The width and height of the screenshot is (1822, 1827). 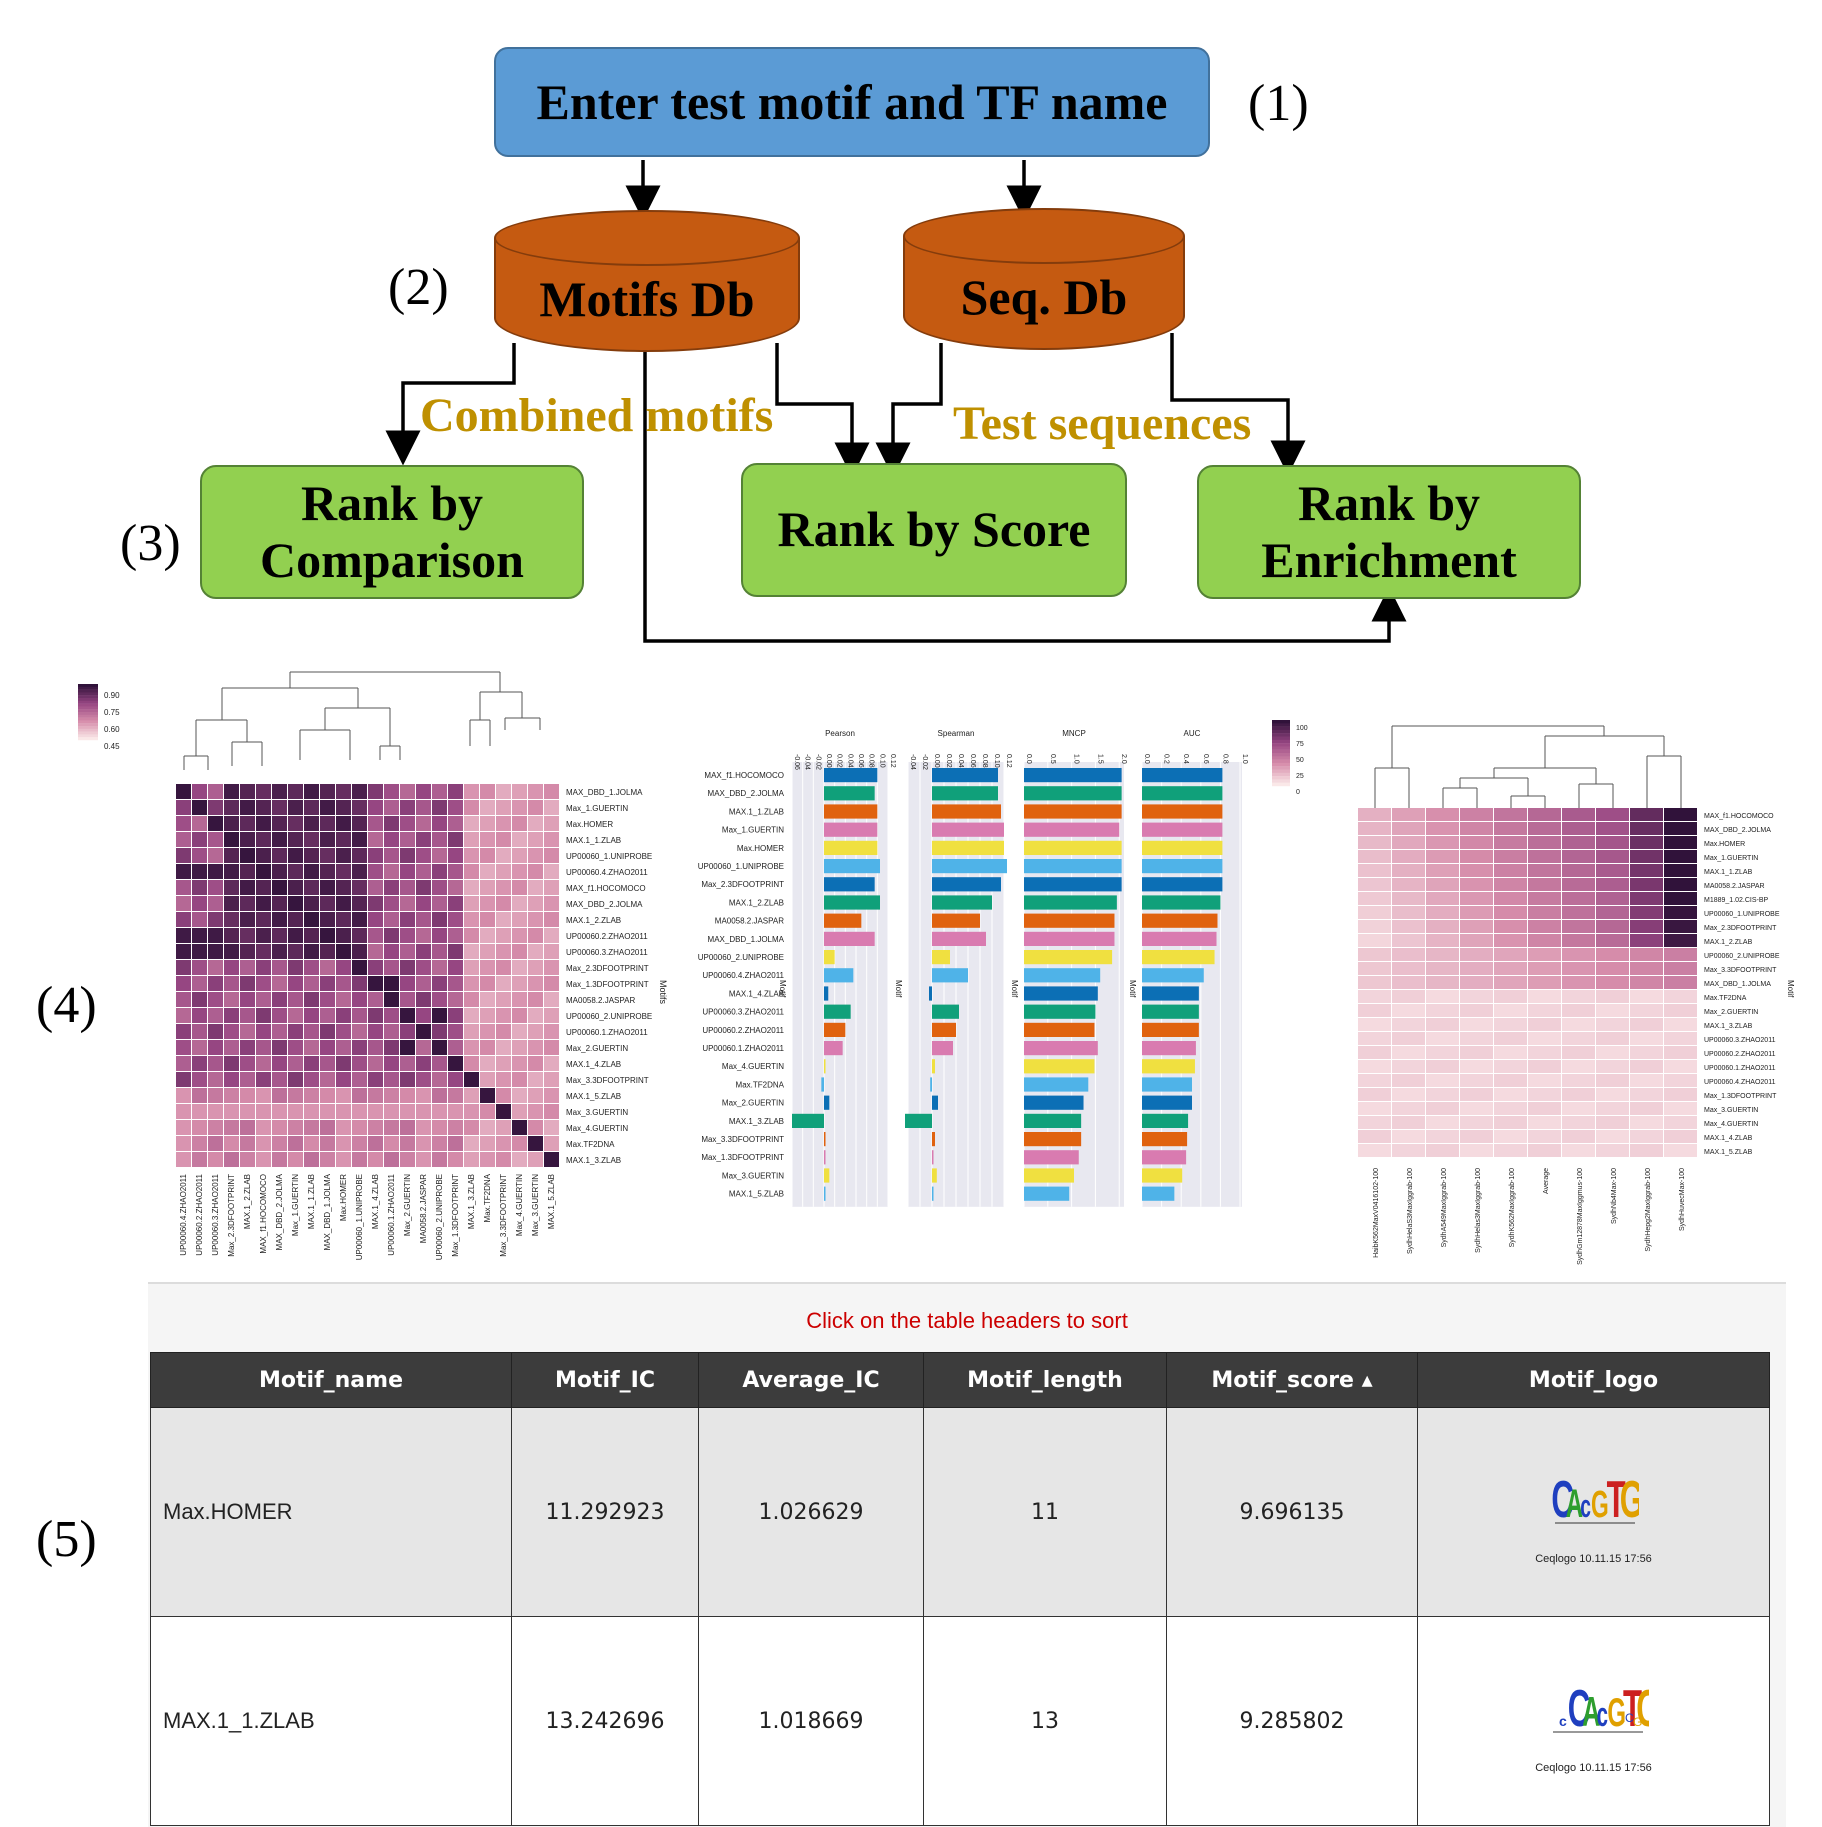 What do you see at coordinates (817, 762) in the screenshot?
I see `tick-label: -0.02` at bounding box center [817, 762].